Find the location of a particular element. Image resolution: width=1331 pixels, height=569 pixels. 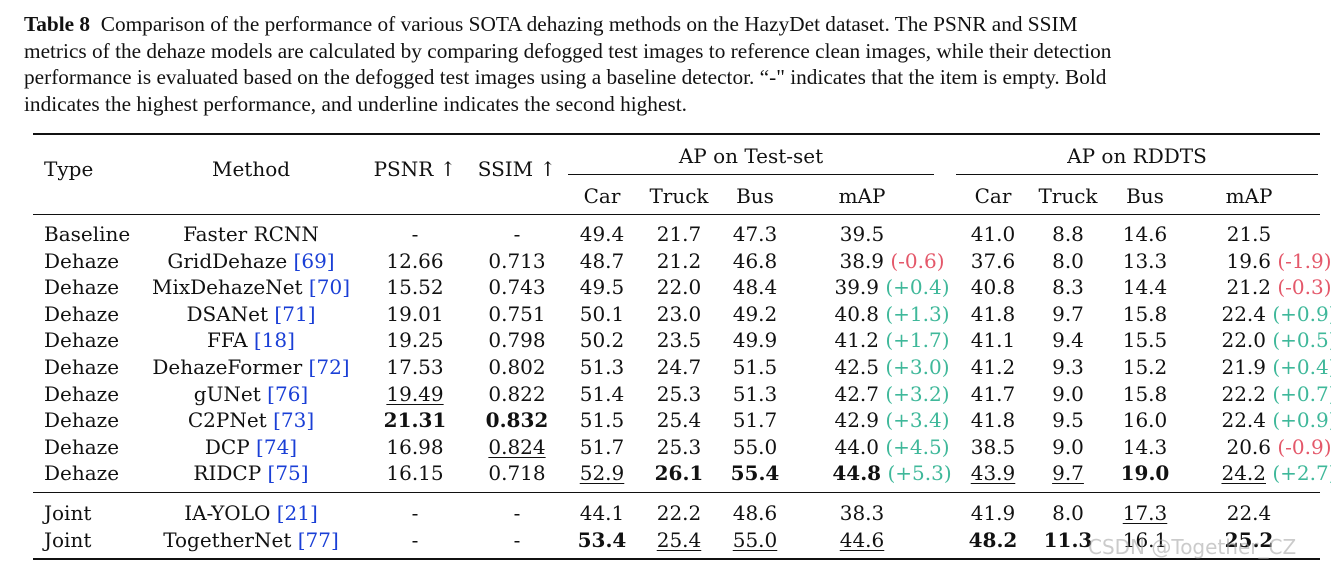

table-cell: 21.5 is located at coordinates (1249, 234).